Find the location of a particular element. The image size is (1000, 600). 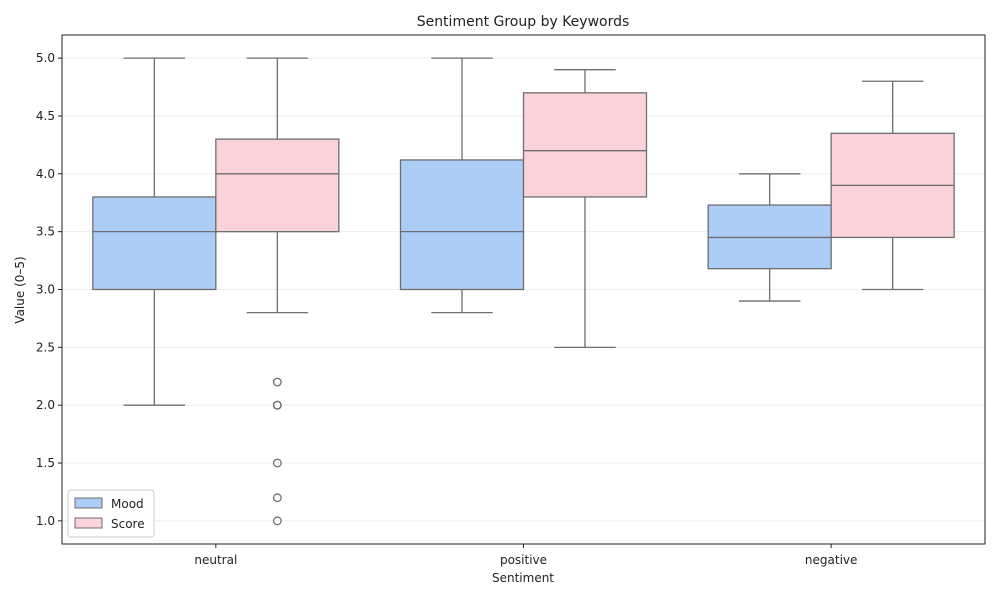

y-tick-label: 2.5 is located at coordinates (45, 347).